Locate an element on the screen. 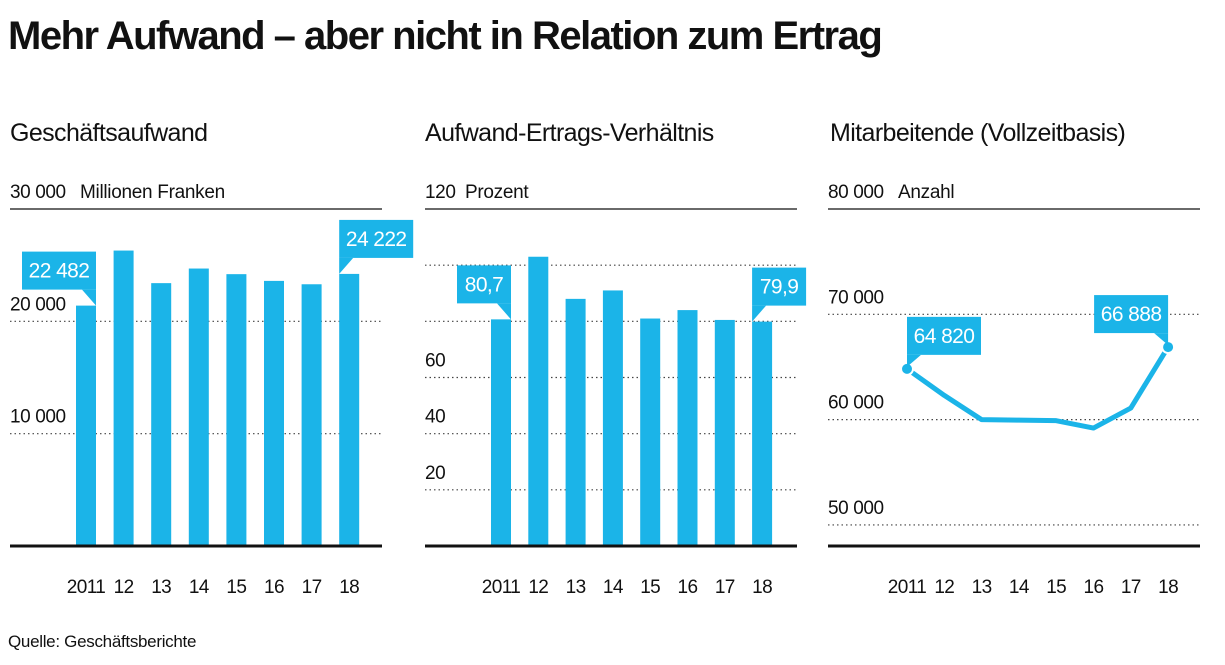  y-tick-label: 30 000 is located at coordinates (38, 192).